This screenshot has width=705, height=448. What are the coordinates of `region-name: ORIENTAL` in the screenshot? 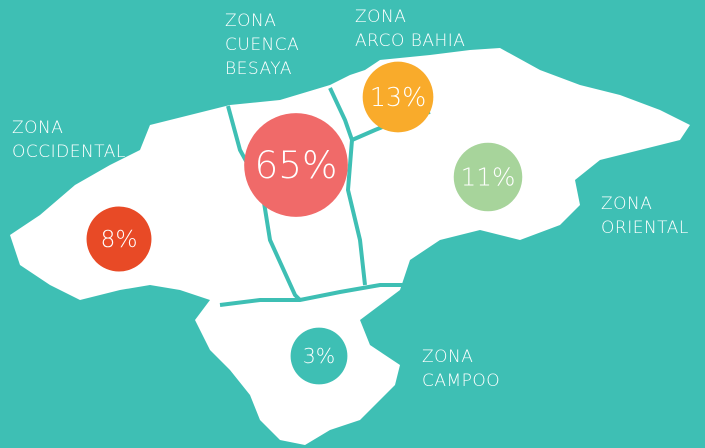 It's located at (645, 228).